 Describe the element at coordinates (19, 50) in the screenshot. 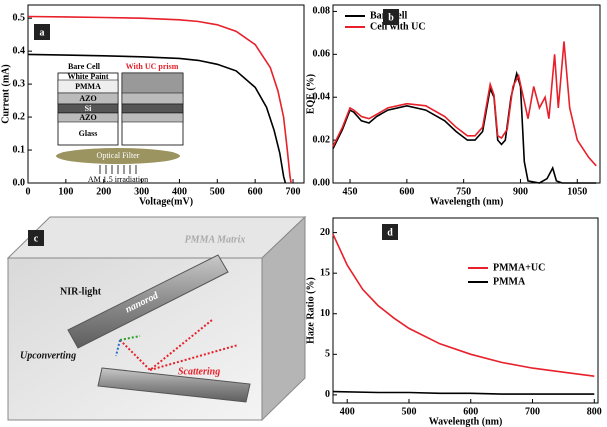

I see `y-tick-label: 0.4` at that location.